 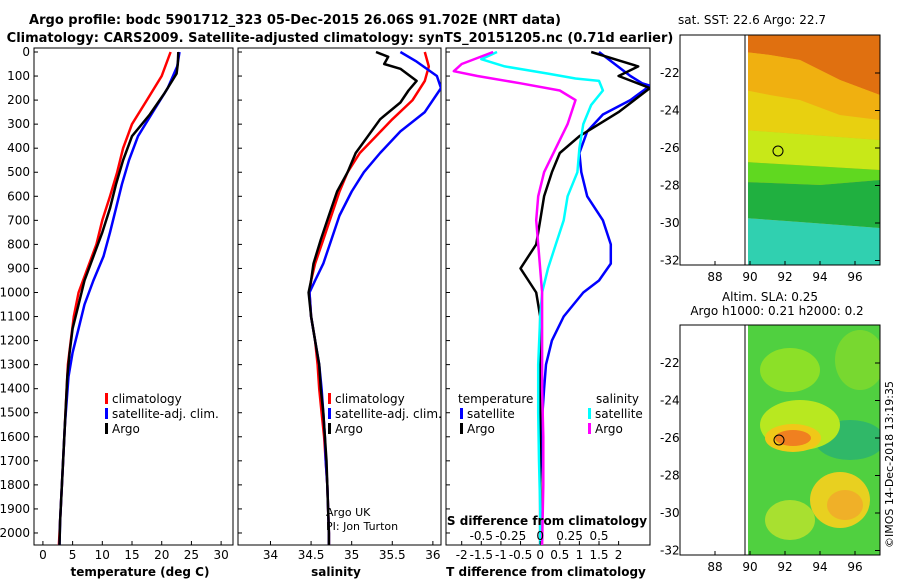 What do you see at coordinates (165, 414) in the screenshot?
I see `legend-label-satellite: satellite-adj. clim.` at bounding box center [165, 414].